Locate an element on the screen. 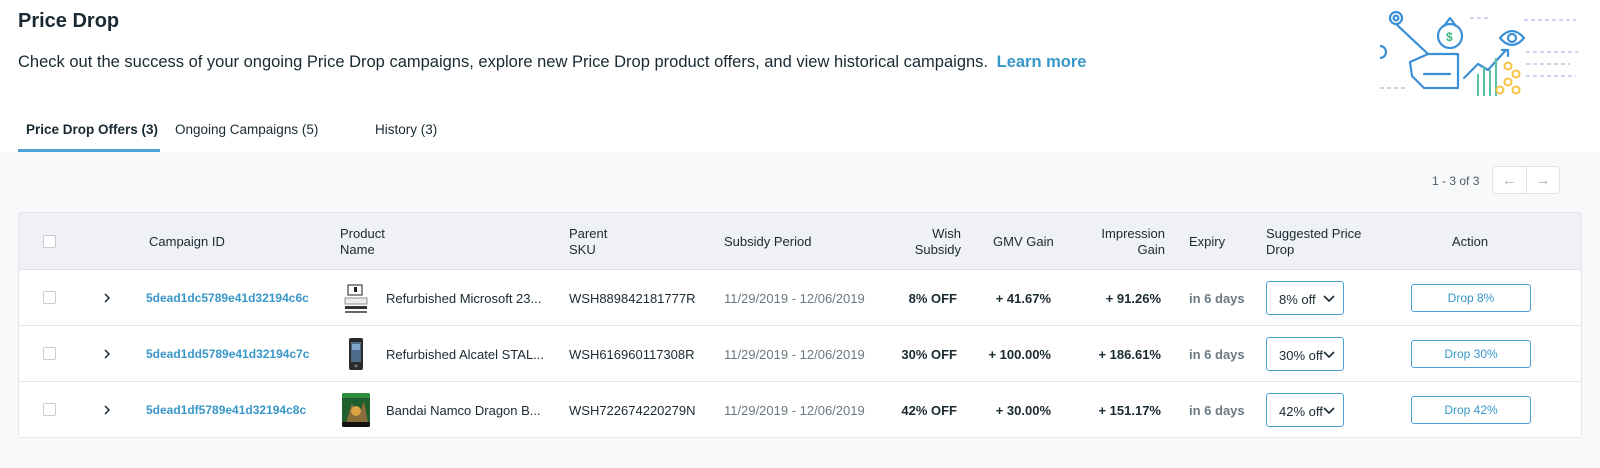 The image size is (1600, 468). suggested-drop-select: 30% off is located at coordinates (1305, 354).